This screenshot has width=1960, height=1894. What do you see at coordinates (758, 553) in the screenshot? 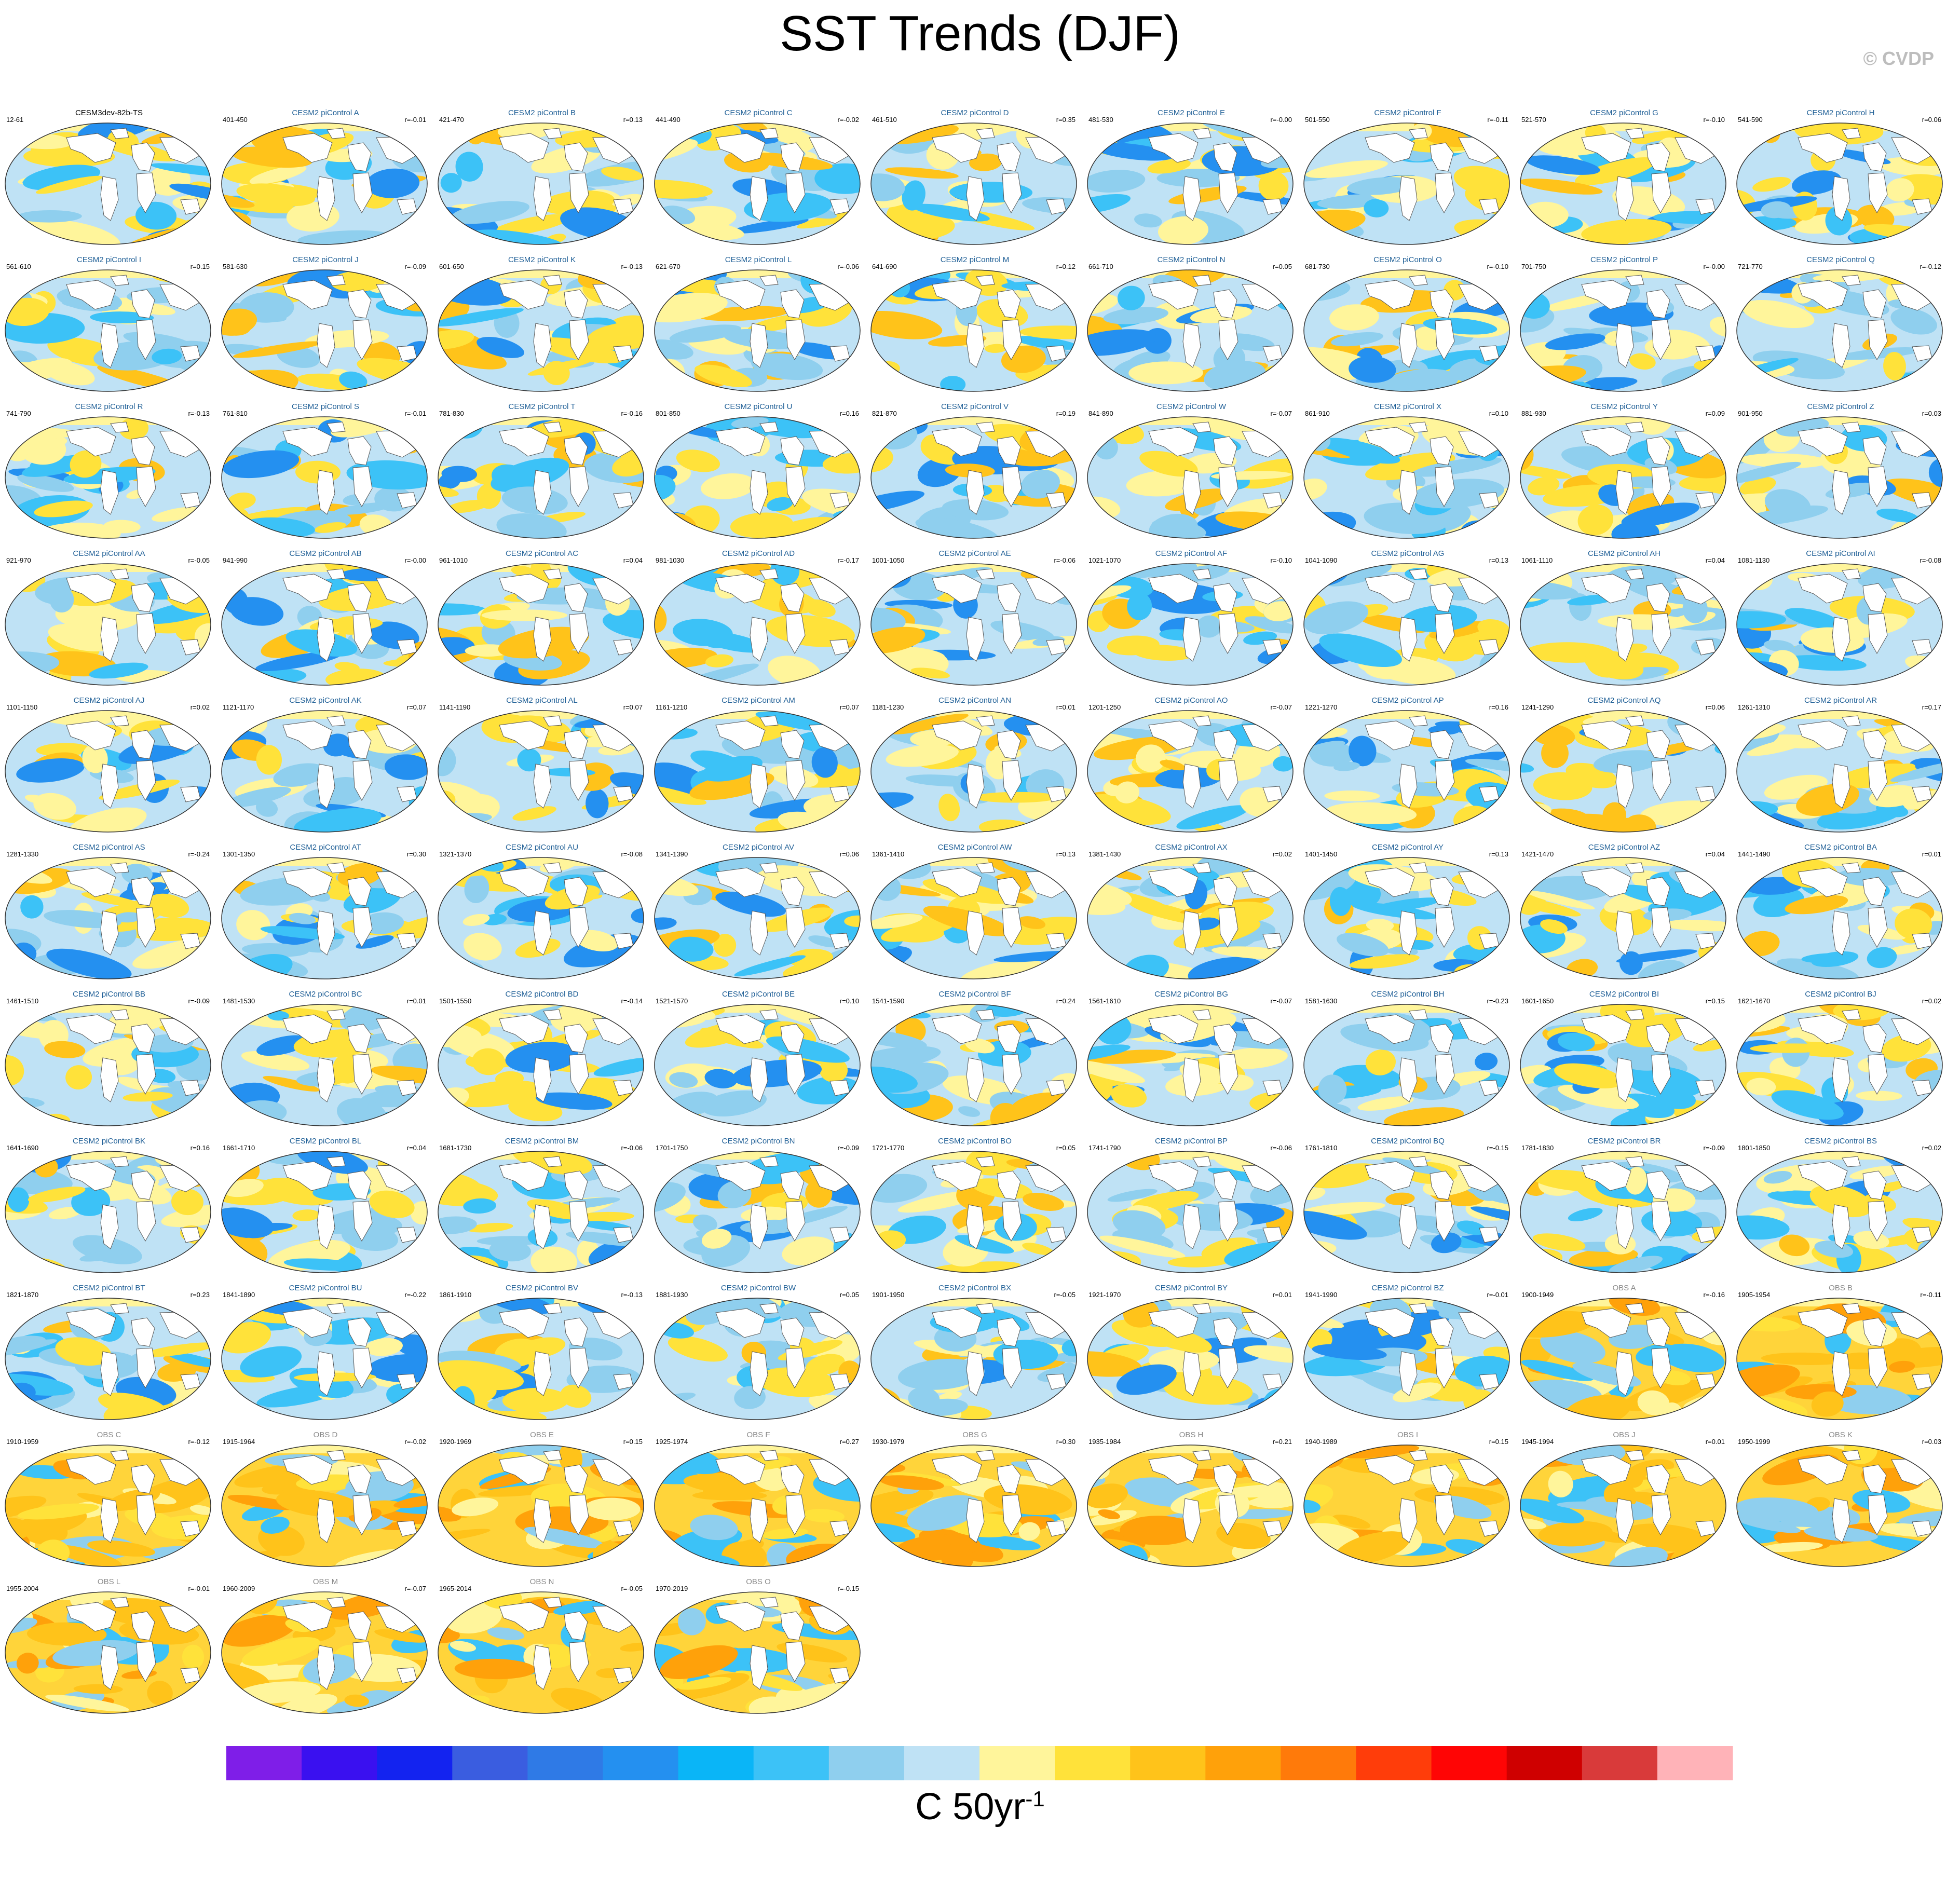
I see `panel-name: CESM2 piControl AD` at bounding box center [758, 553].